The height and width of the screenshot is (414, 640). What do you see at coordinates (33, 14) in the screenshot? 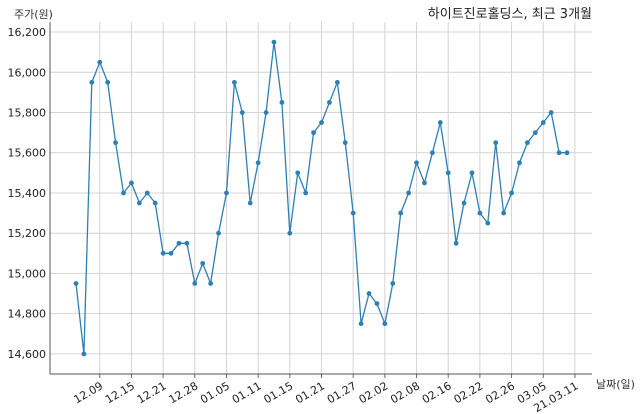
I see `y-axis-title: 주가(원)` at bounding box center [33, 14].